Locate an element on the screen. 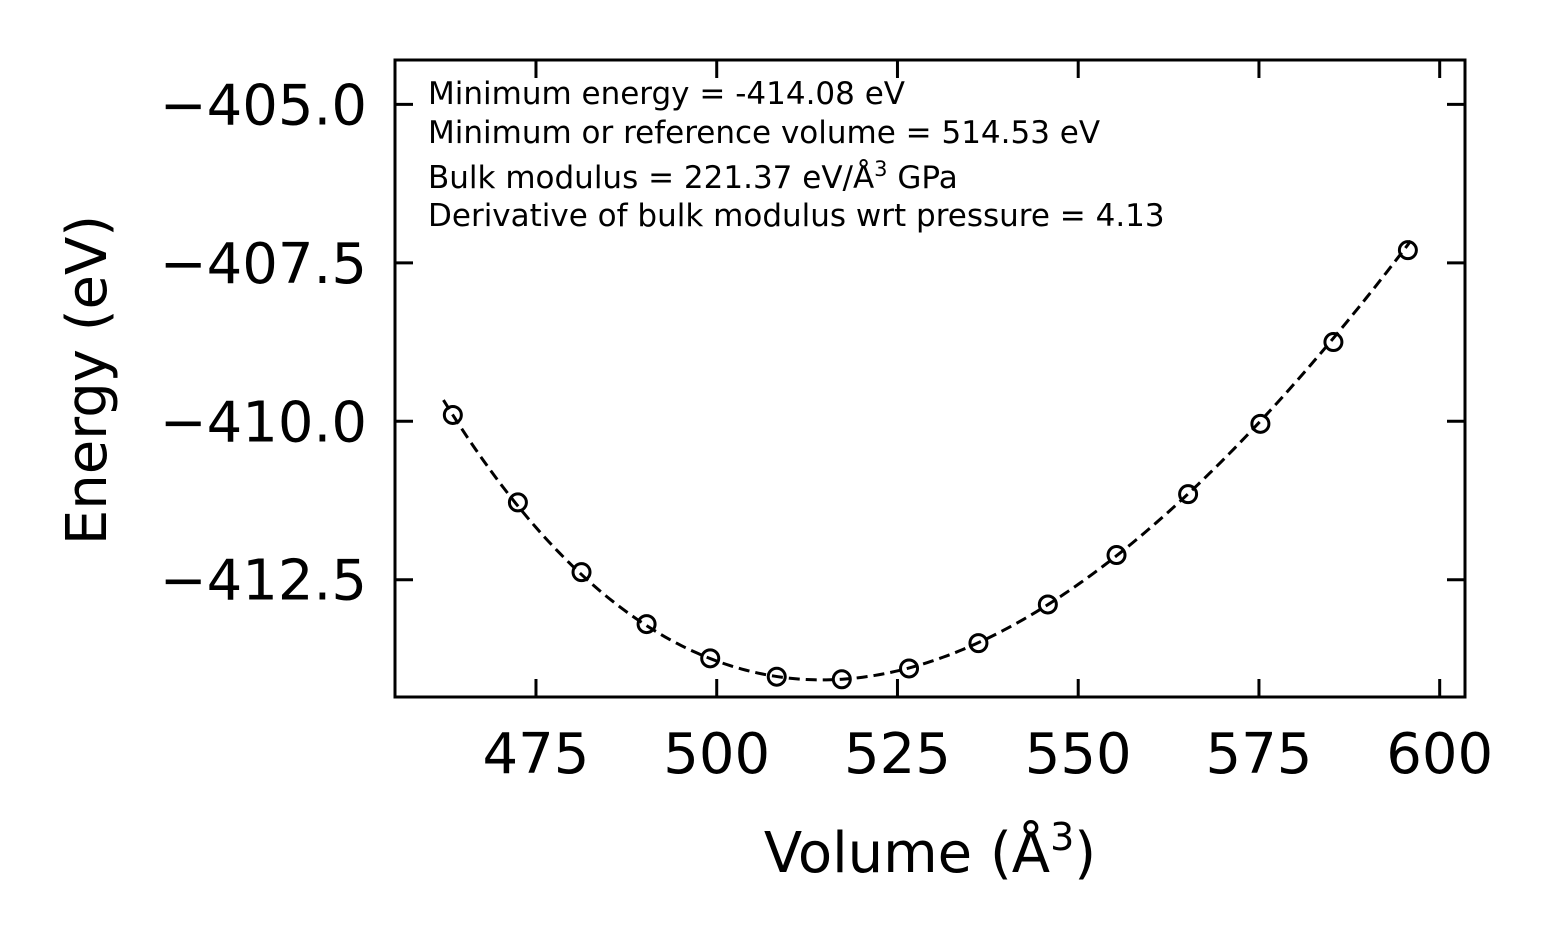 This screenshot has width=1557, height=943. annotation-bulk-modulus-main: Bulk modulus = 221.37 eV/Å is located at coordinates (651, 178).